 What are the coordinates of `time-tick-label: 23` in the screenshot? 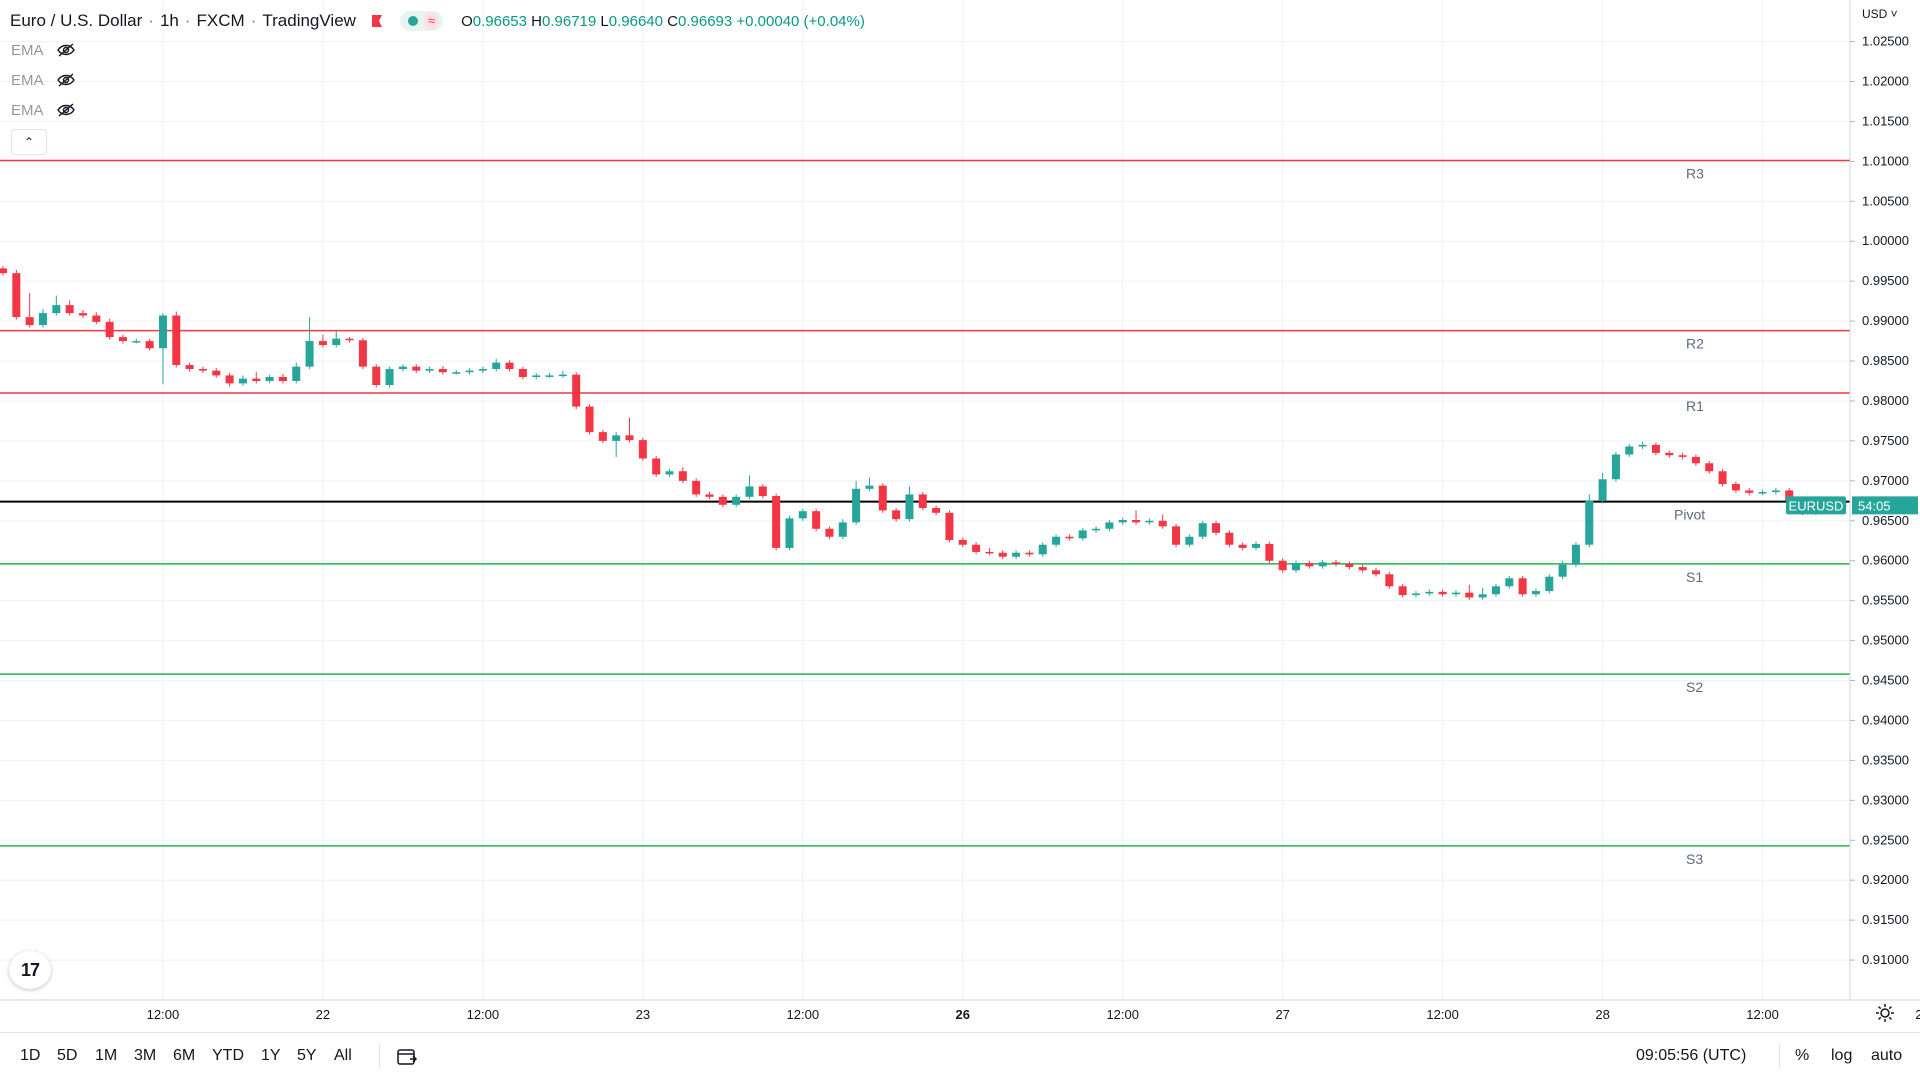 It's located at (643, 1014).